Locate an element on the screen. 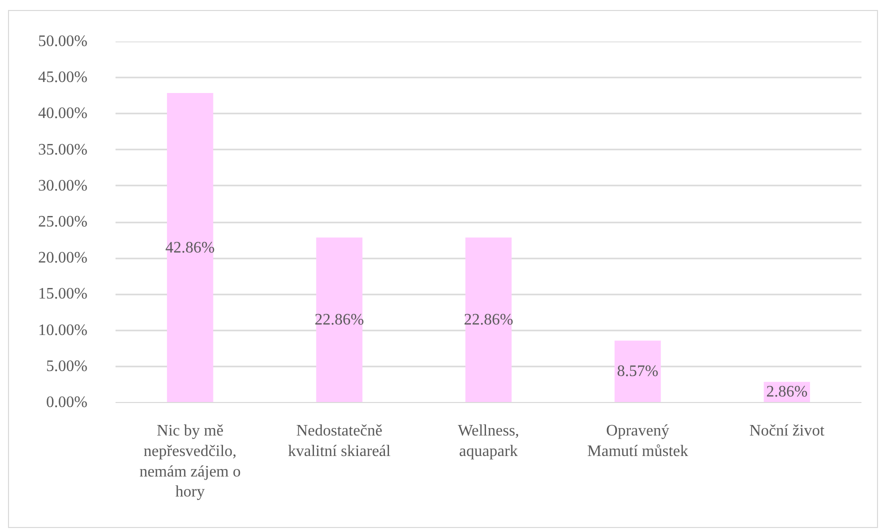 The height and width of the screenshot is (531, 879). y-tick-label: 10.00% is located at coordinates (63, 330).